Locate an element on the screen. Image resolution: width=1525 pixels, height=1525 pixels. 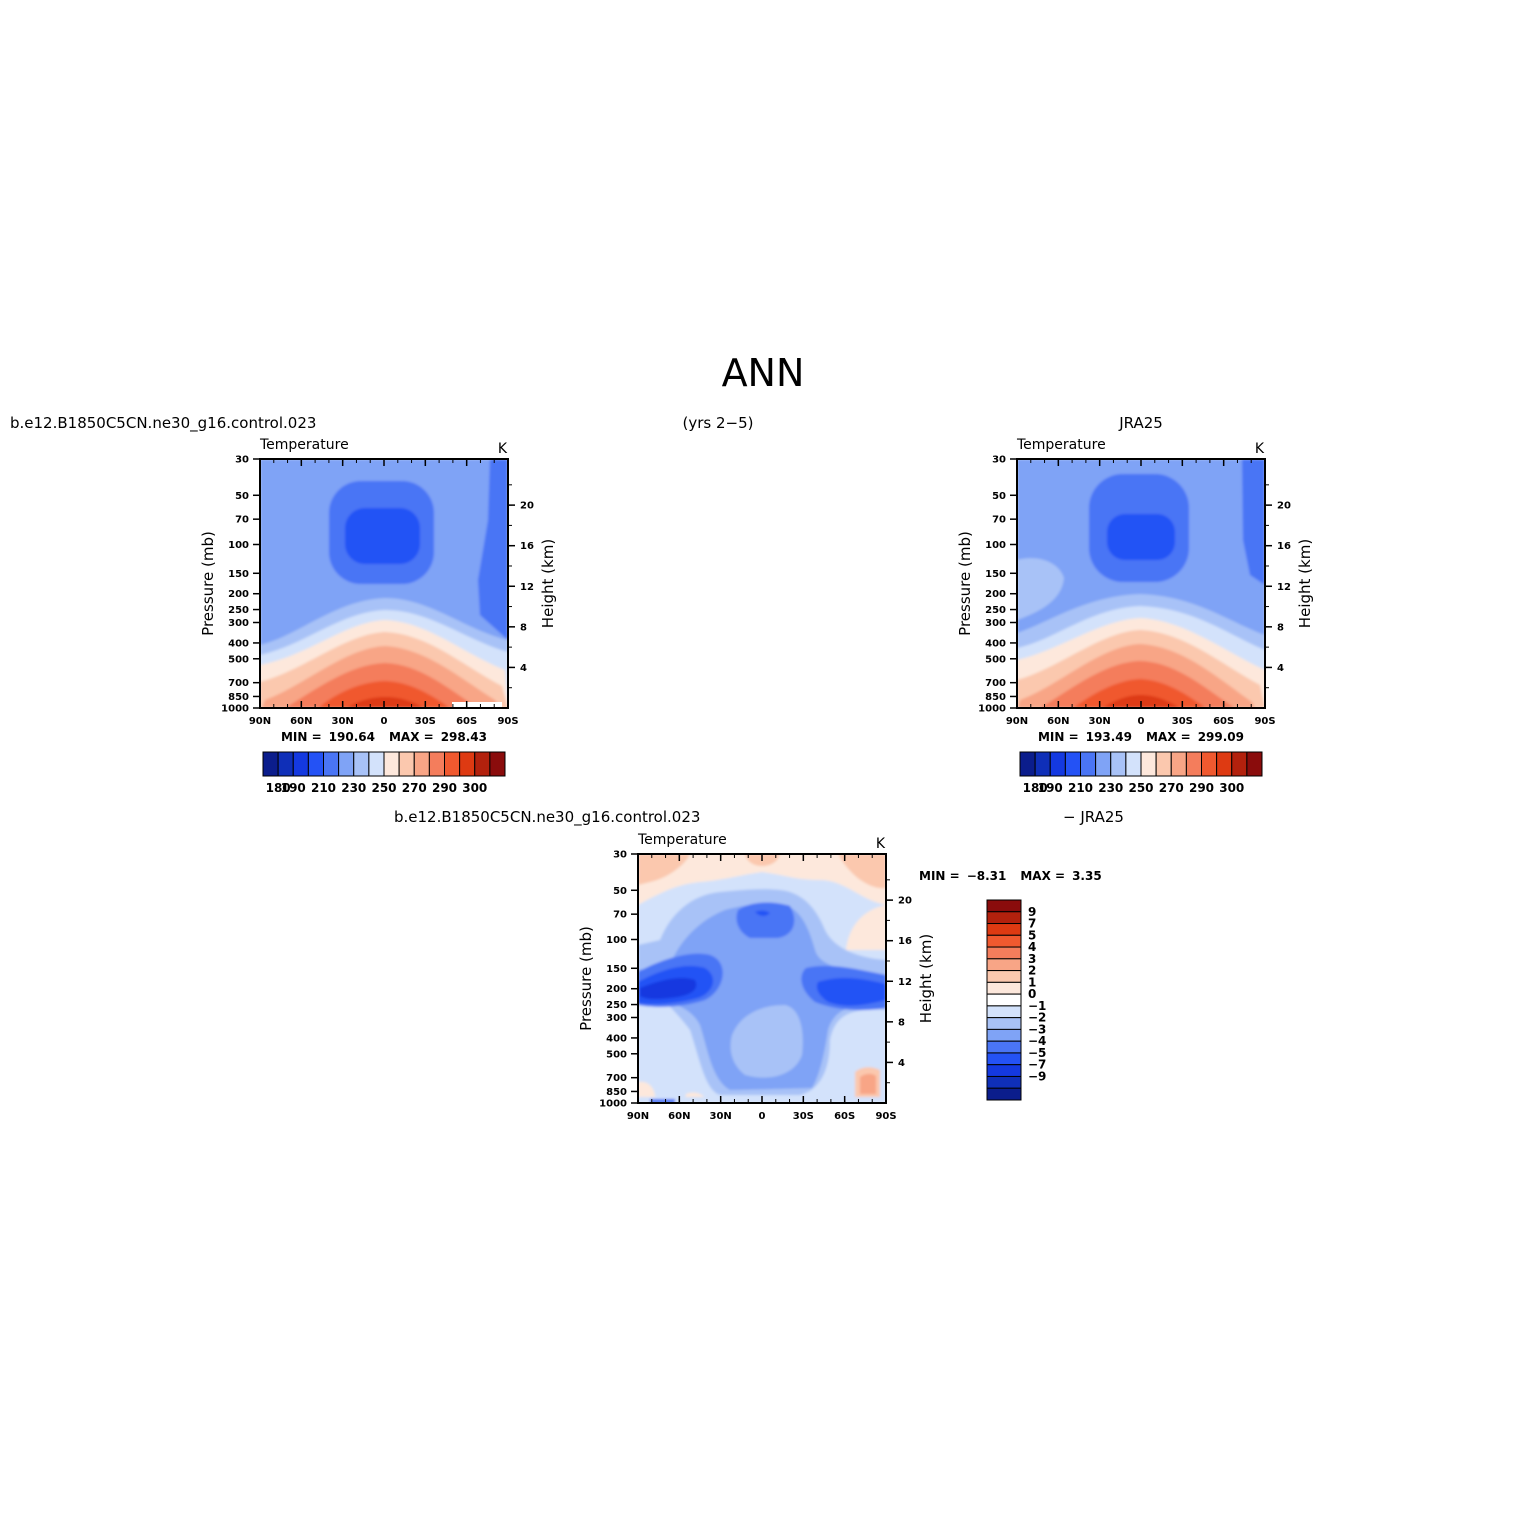
colorbar-label: 5 is located at coordinates (1032, 935).